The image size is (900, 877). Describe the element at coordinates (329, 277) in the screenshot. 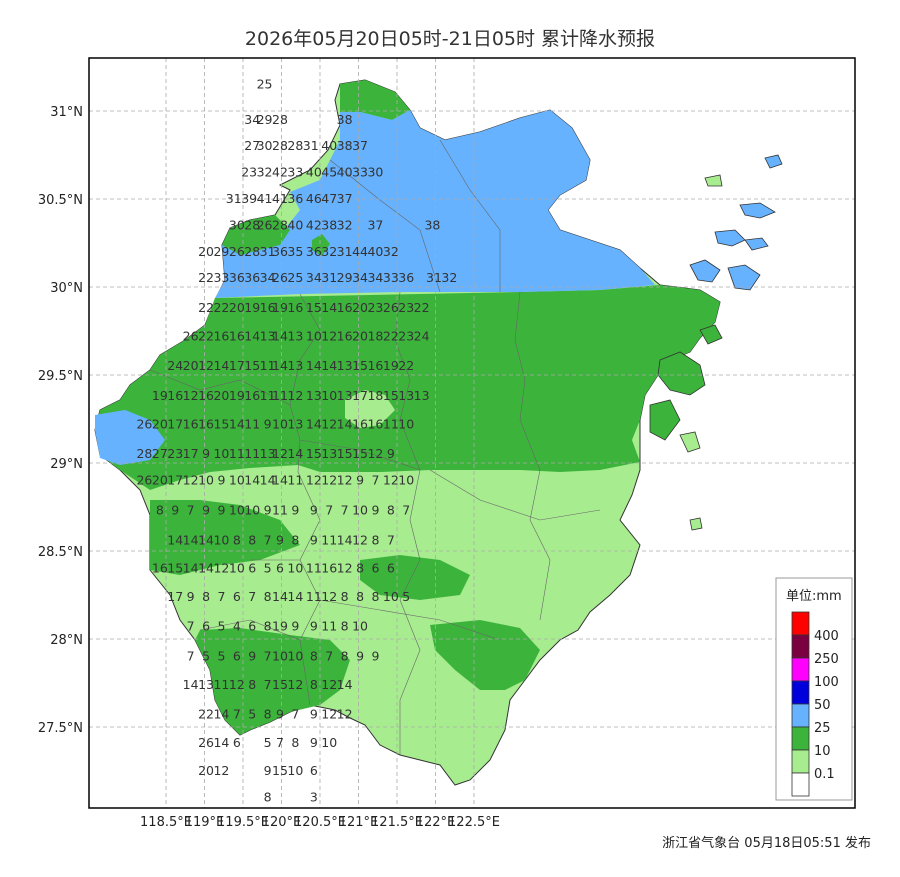

I see `precip-value: 31` at that location.